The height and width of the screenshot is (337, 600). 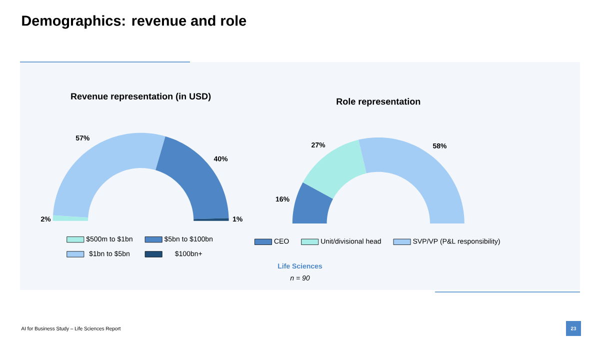 What do you see at coordinates (134, 22) in the screenshot?
I see `text: Demographics: revenue and role` at bounding box center [134, 22].